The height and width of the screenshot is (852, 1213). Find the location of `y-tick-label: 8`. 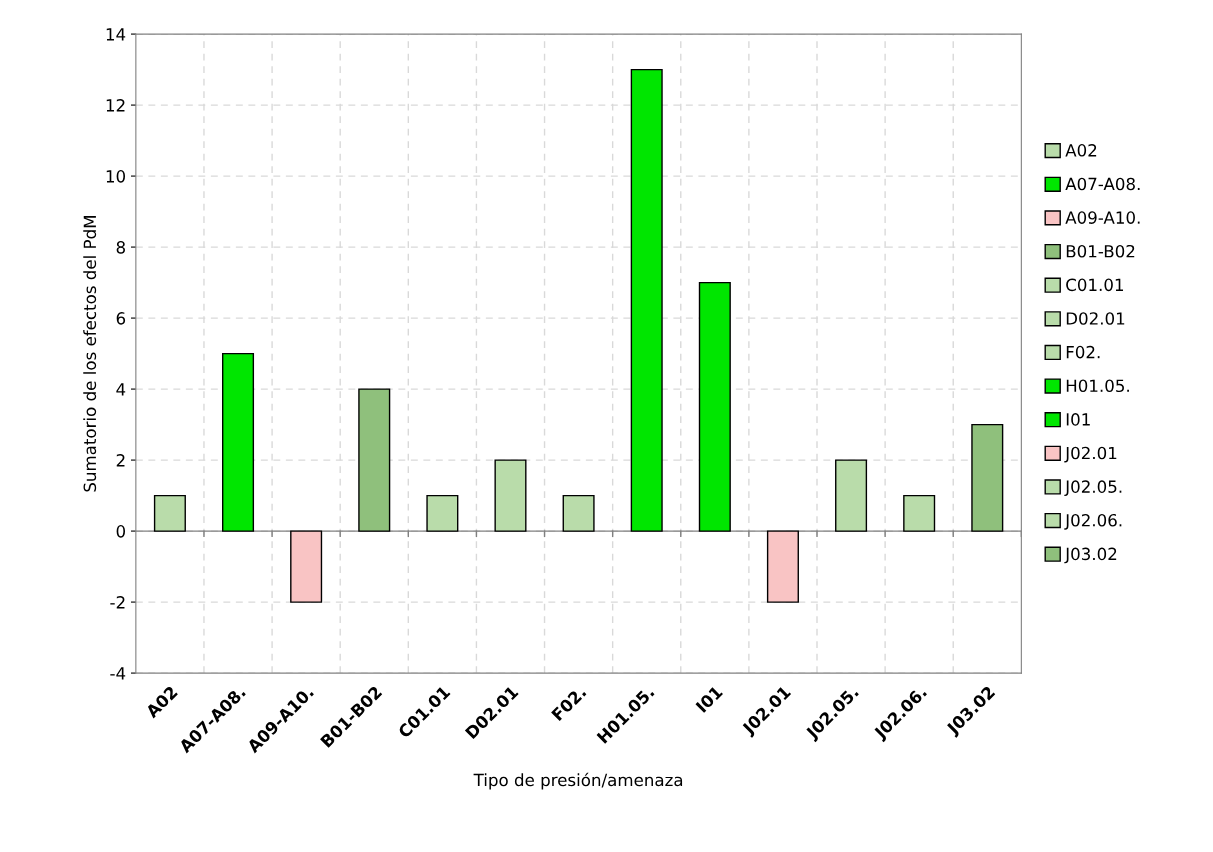

y-tick-label: 8 is located at coordinates (120, 247).